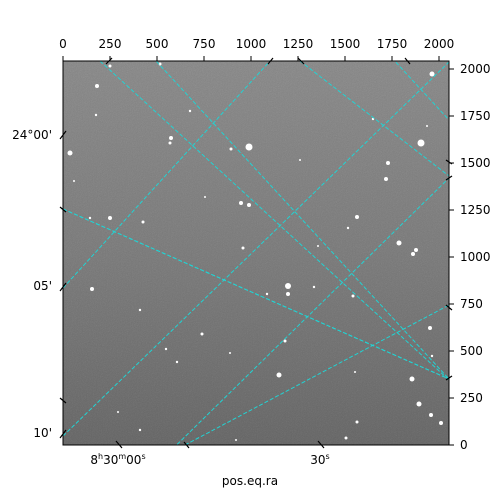 The height and width of the screenshot is (500, 500). What do you see at coordinates (110, 44) in the screenshot?
I see `top-tick-250: 250` at bounding box center [110, 44].